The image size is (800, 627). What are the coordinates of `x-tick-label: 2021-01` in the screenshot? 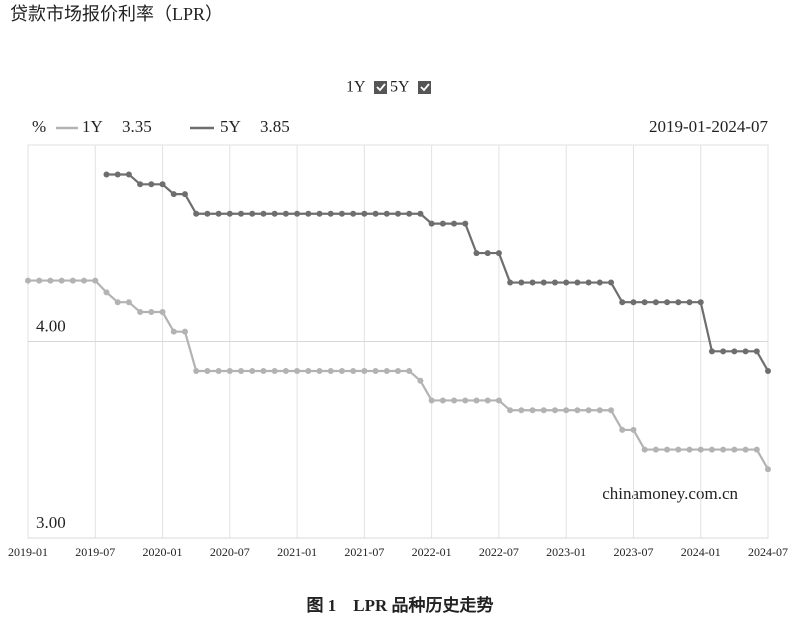 It's located at (297, 552).